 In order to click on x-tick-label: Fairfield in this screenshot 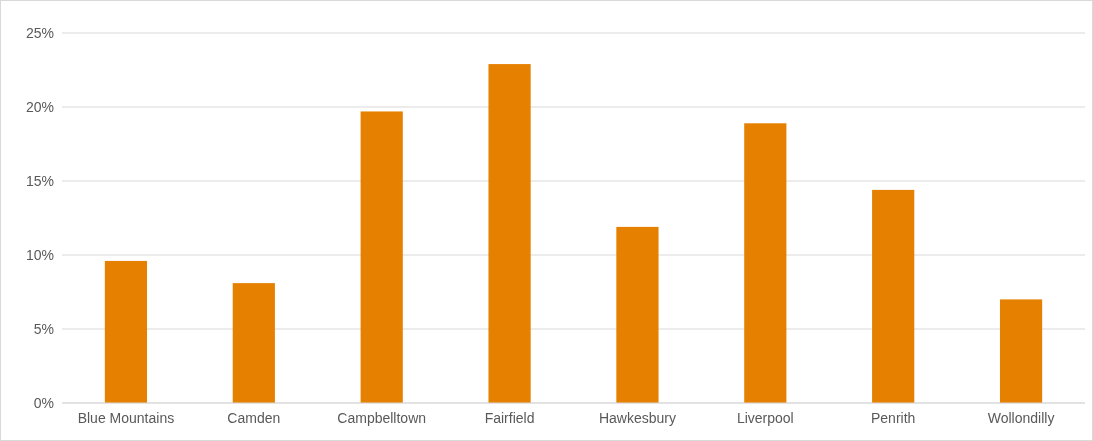, I will do `click(509, 418)`.